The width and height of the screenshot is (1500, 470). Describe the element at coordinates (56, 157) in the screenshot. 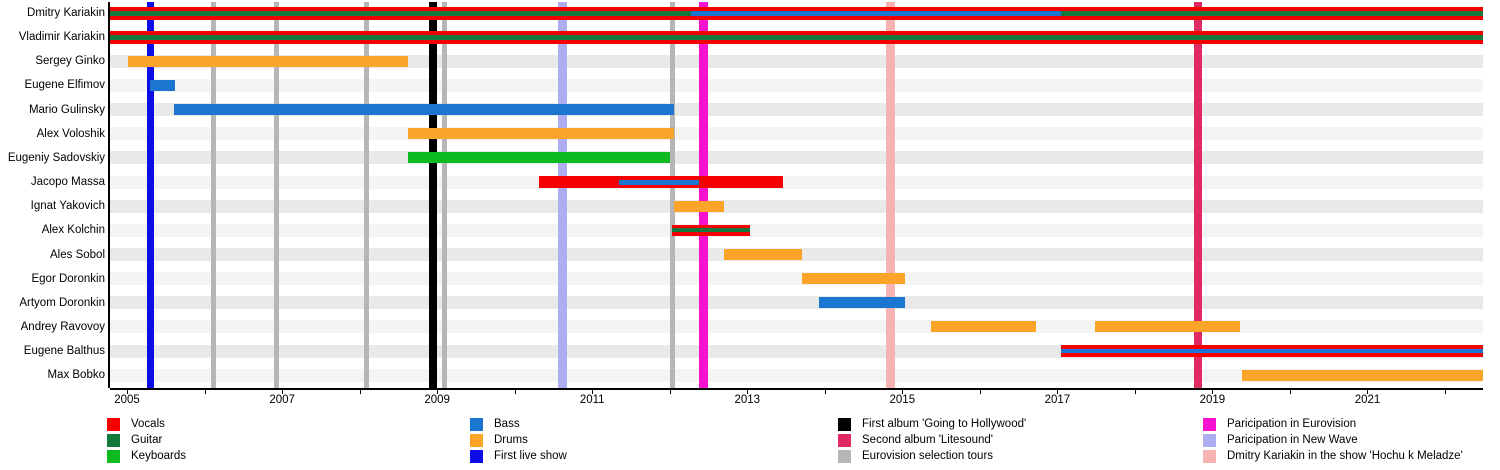

I see `member-label: Eugeniy Sadovskiy` at that location.